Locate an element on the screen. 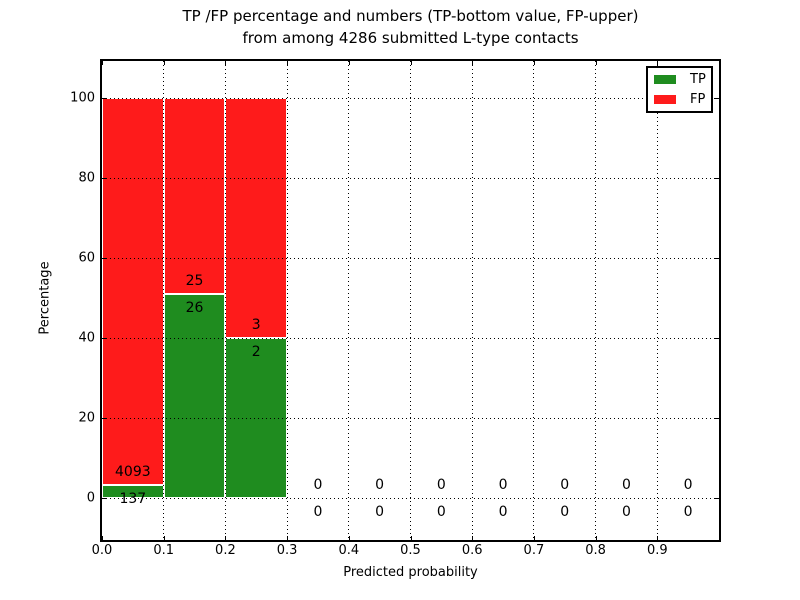  legend-label-tp: TP is located at coordinates (698, 79).